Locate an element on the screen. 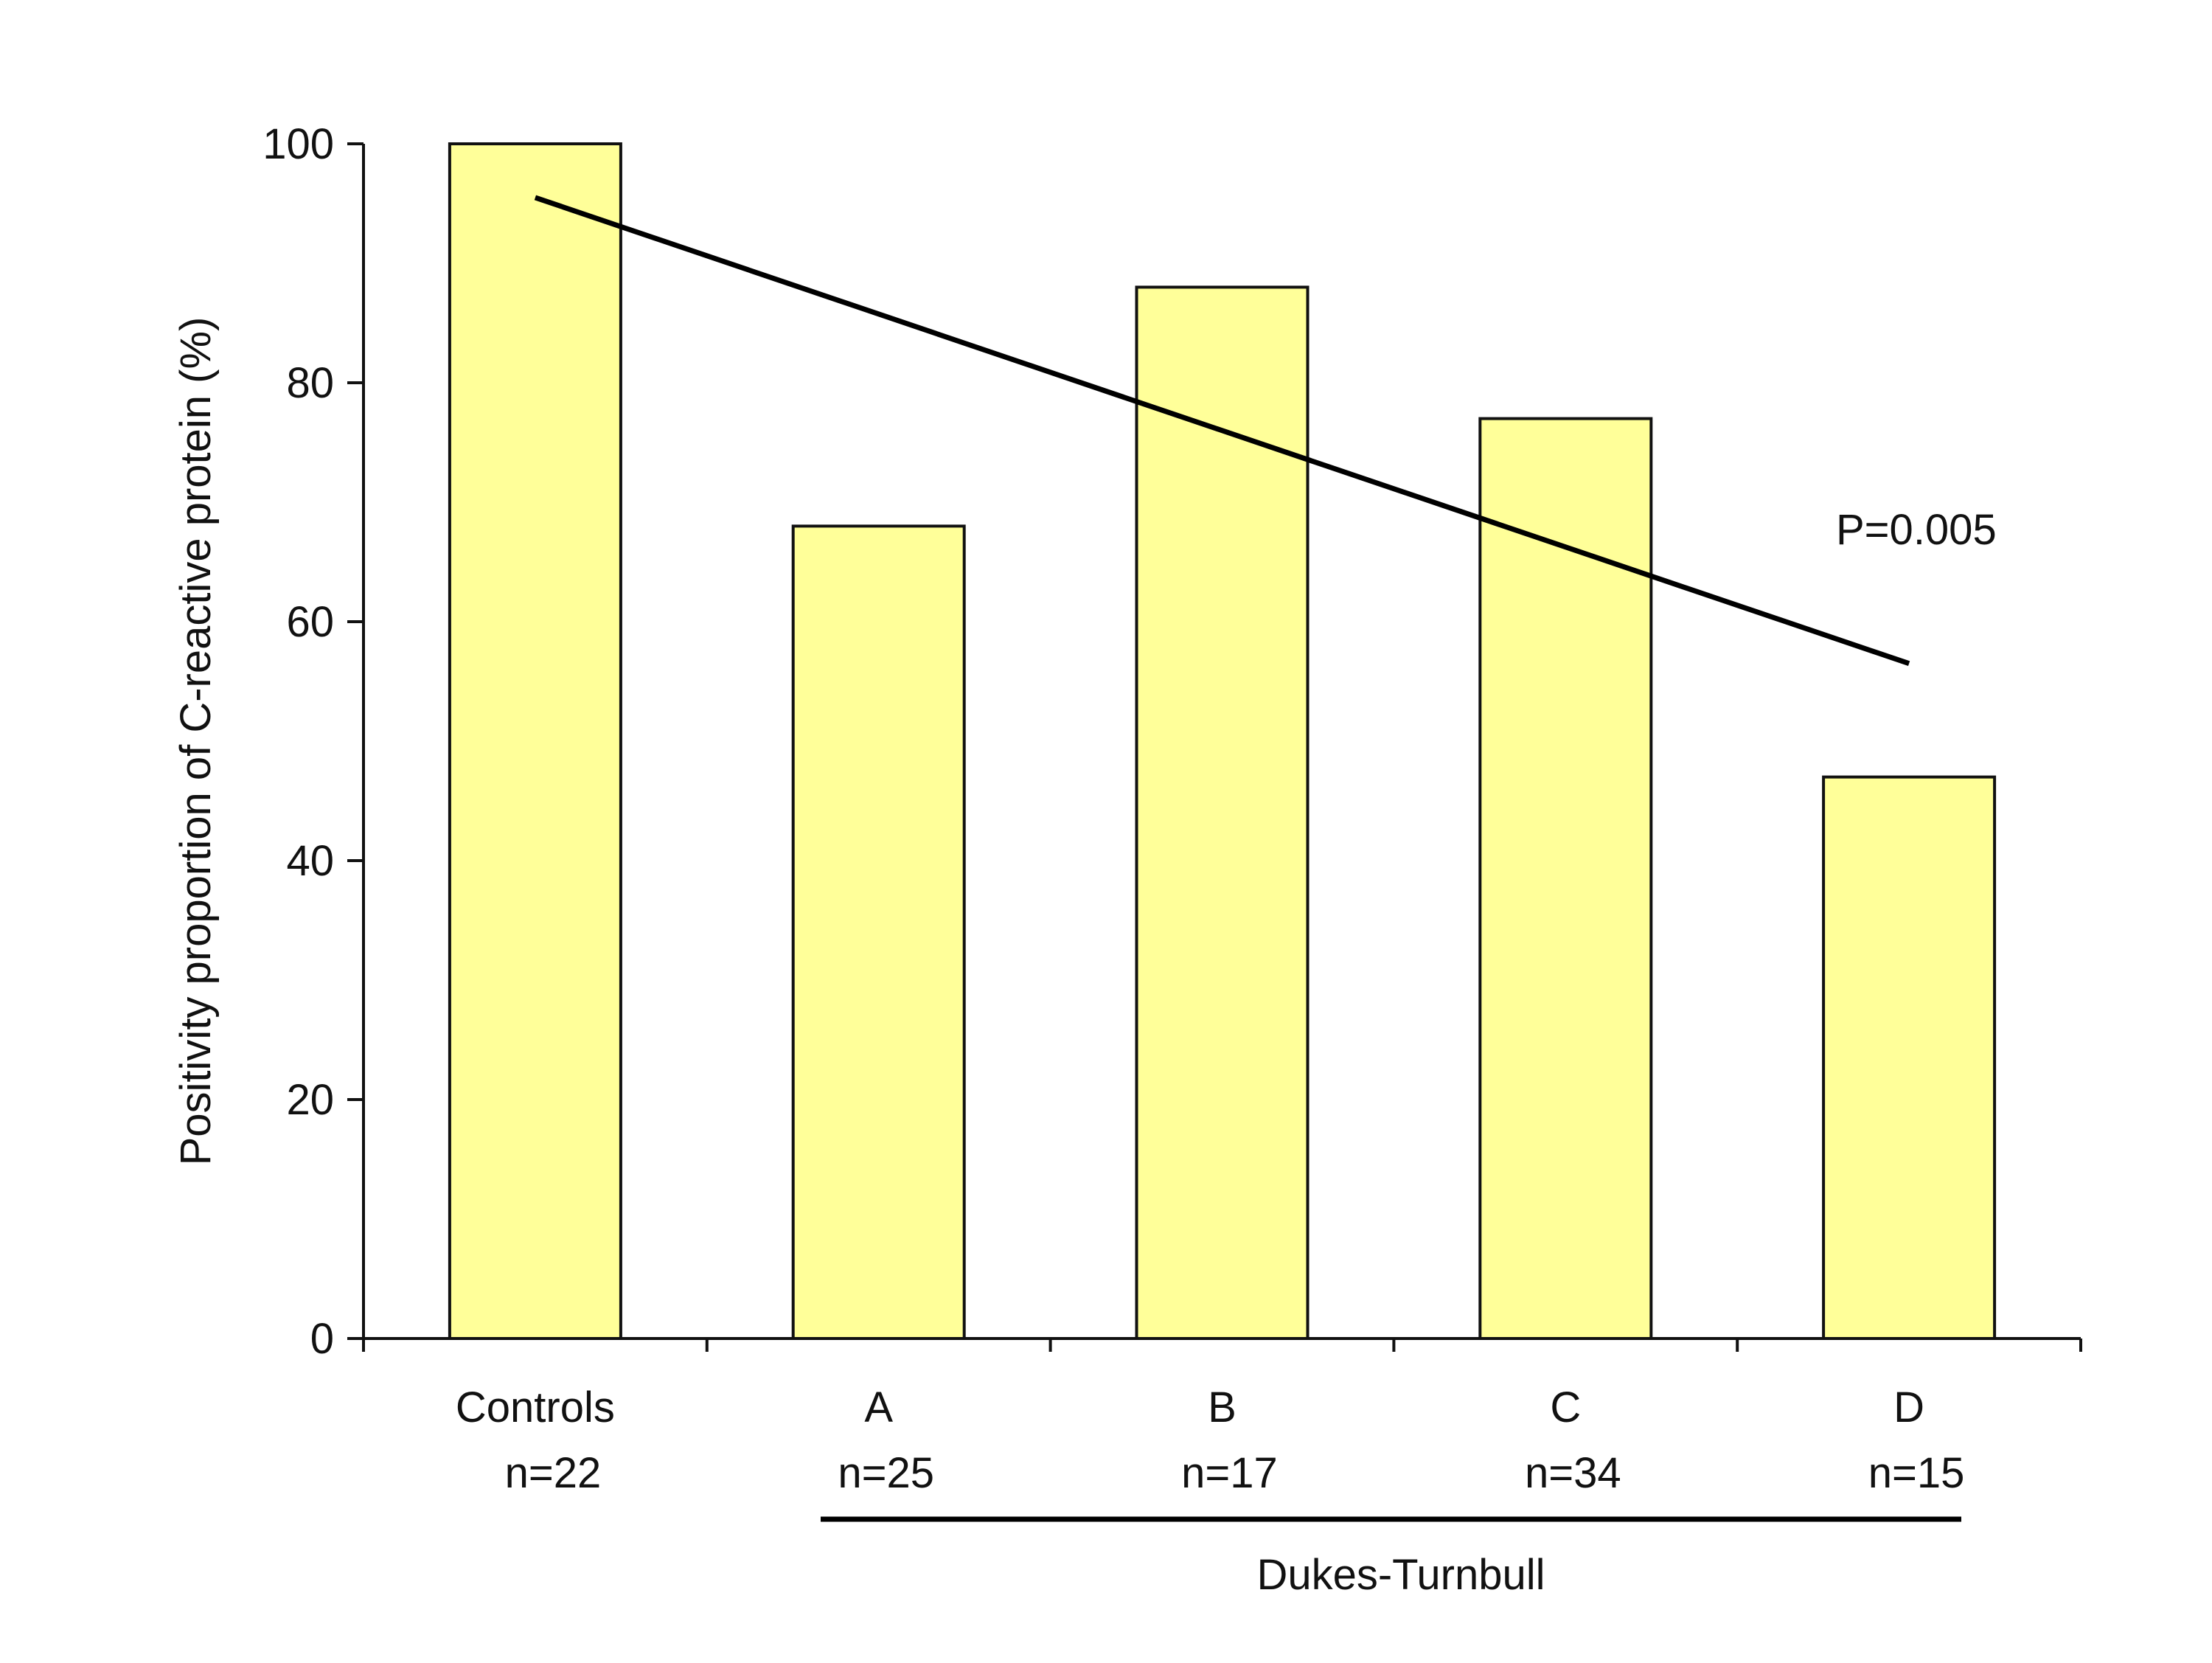 The width and height of the screenshot is (2212, 1663). x-tick-label: C is located at coordinates (1565, 1407).